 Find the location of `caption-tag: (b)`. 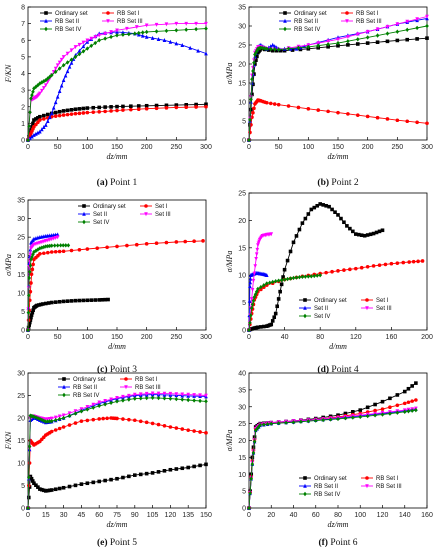

caption-tag: (b) is located at coordinates (324, 182).